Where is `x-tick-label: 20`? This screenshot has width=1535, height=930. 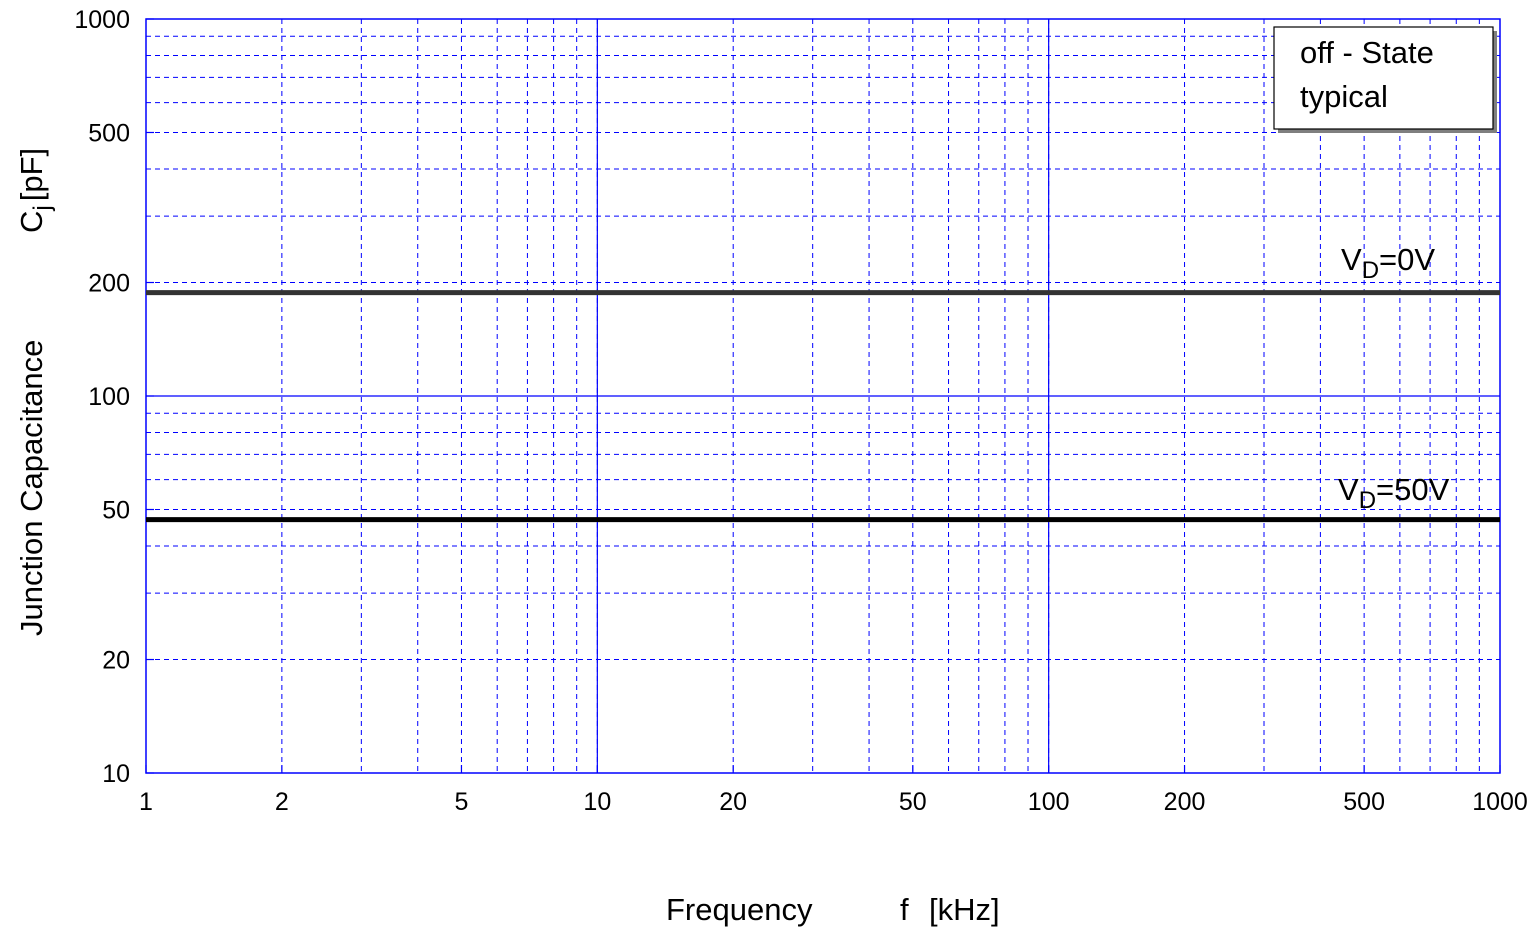 x-tick-label: 20 is located at coordinates (733, 802).